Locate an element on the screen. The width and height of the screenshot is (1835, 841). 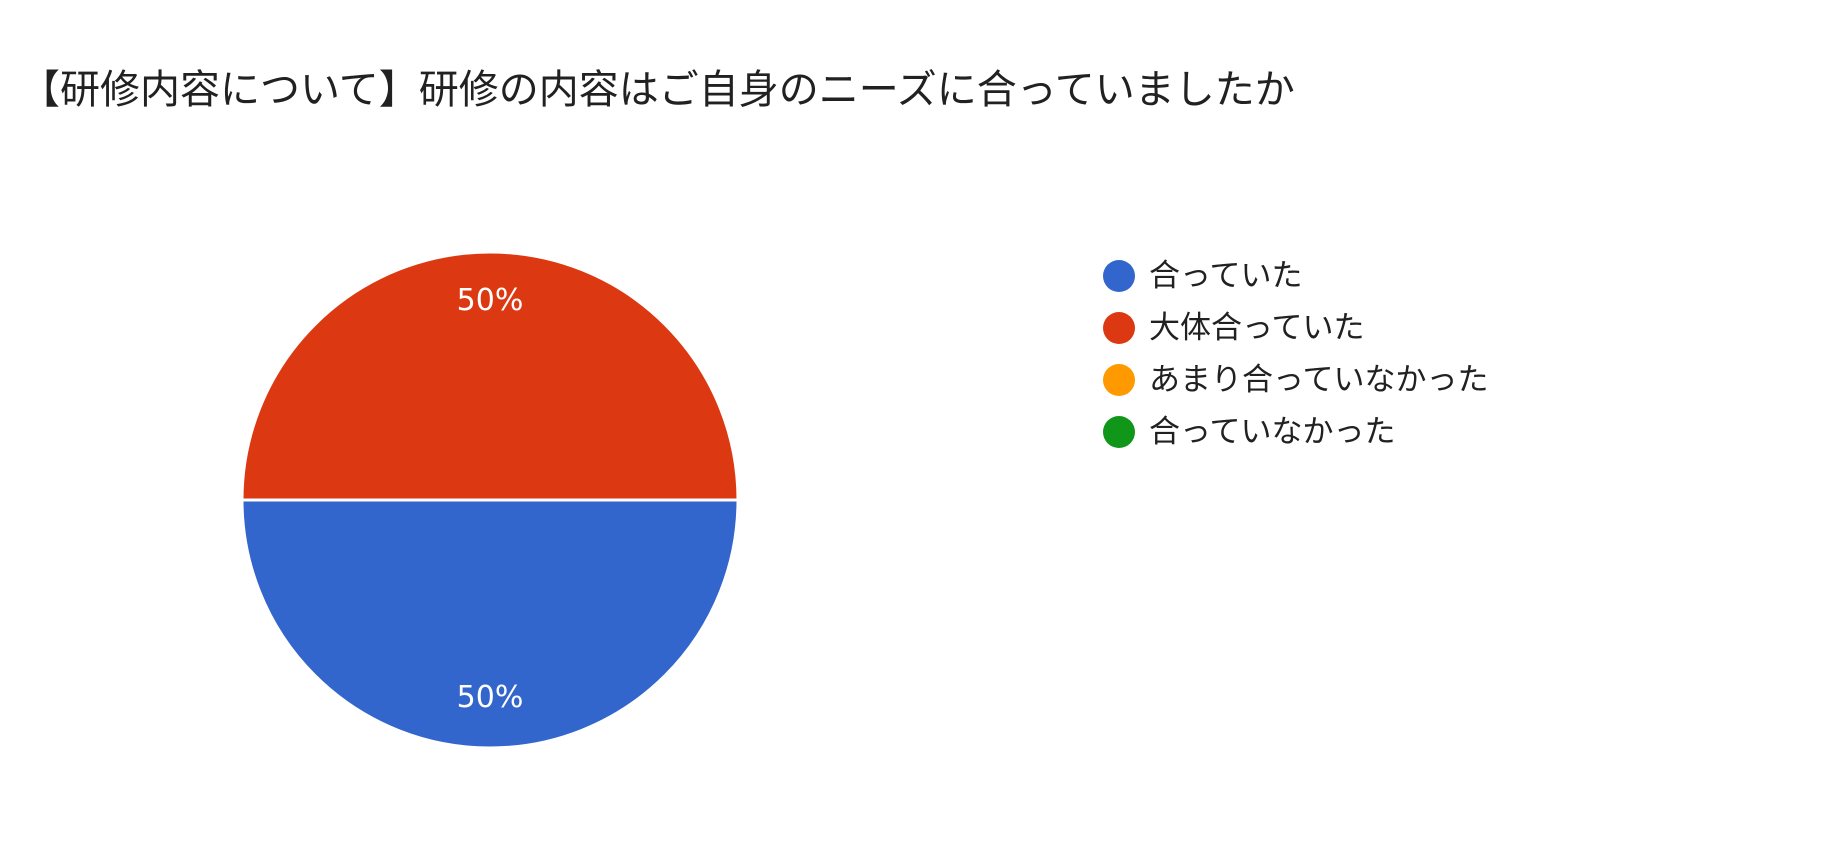
legend-item: 合っていた is located at coordinates (1295, 276).